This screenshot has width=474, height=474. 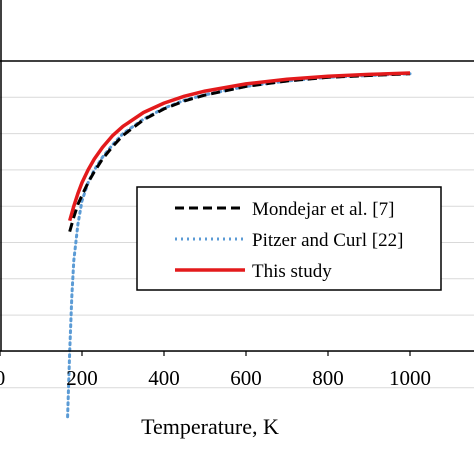 I want to click on x-axis-title: Temperature, K, so click(x=210, y=426).